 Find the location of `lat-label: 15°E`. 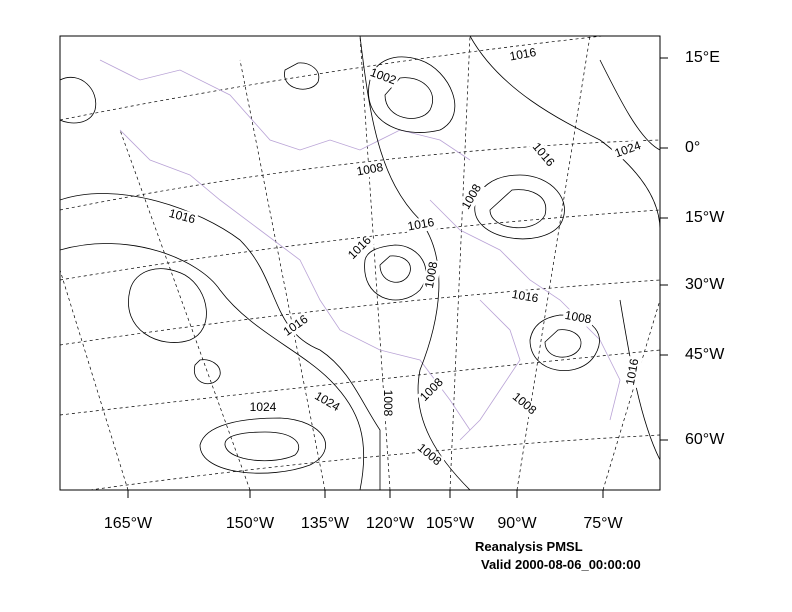

lat-label: 15°E is located at coordinates (702, 57).